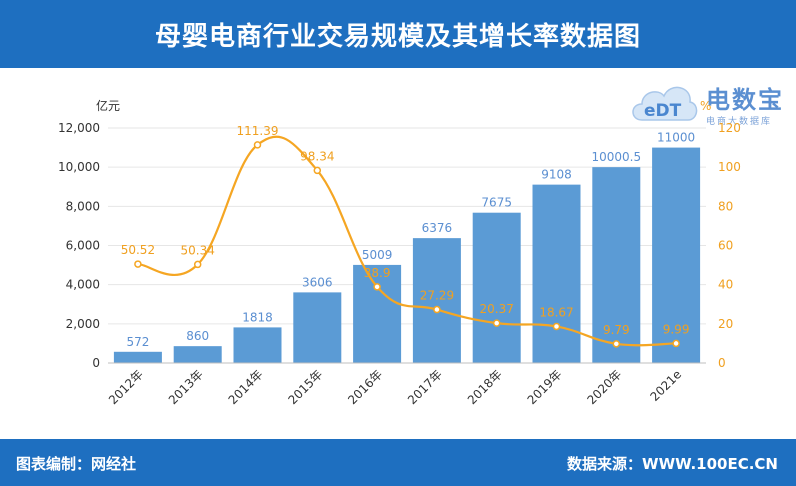  Describe the element at coordinates (377, 273) in the screenshot. I see `growth-rate-label: 38.9` at that location.